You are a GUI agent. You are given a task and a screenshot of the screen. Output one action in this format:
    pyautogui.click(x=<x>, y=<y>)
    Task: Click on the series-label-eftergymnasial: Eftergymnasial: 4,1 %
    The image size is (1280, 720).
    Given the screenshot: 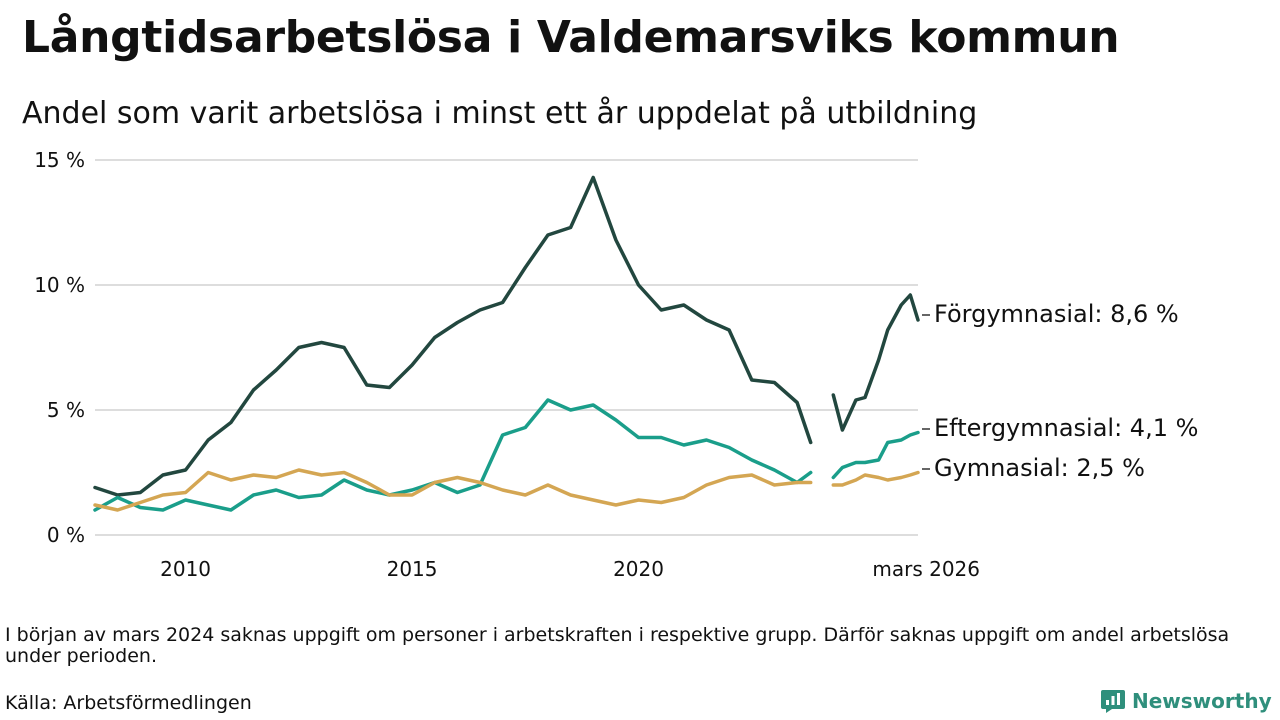 What is the action you would take?
    pyautogui.click(x=1066, y=428)
    